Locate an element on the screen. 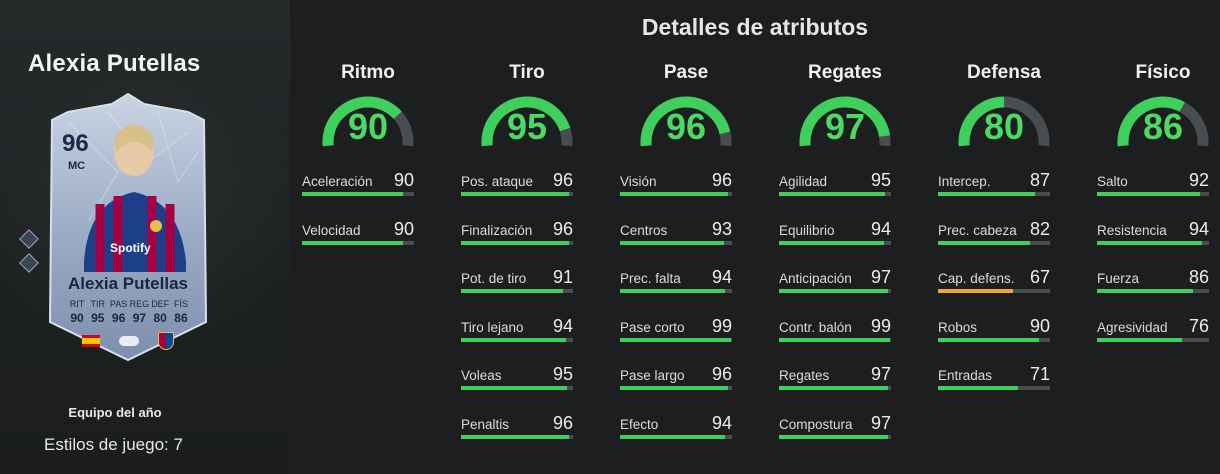 The image size is (1220, 474). attribute-row: Cap. defens. 67 is located at coordinates (994, 280).